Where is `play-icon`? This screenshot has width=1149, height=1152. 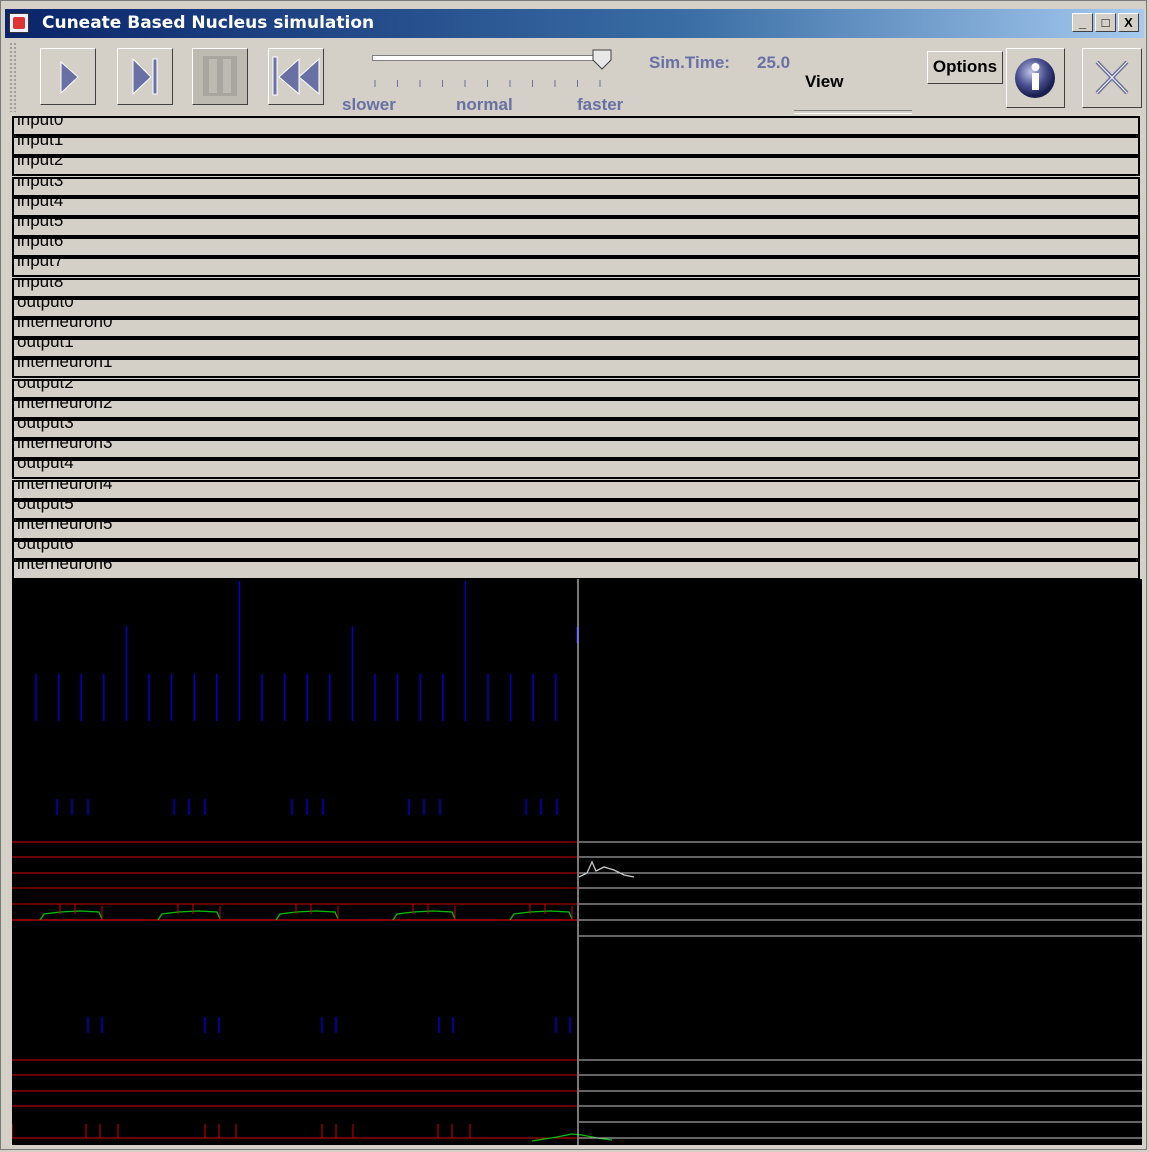
play-icon is located at coordinates (69, 77).